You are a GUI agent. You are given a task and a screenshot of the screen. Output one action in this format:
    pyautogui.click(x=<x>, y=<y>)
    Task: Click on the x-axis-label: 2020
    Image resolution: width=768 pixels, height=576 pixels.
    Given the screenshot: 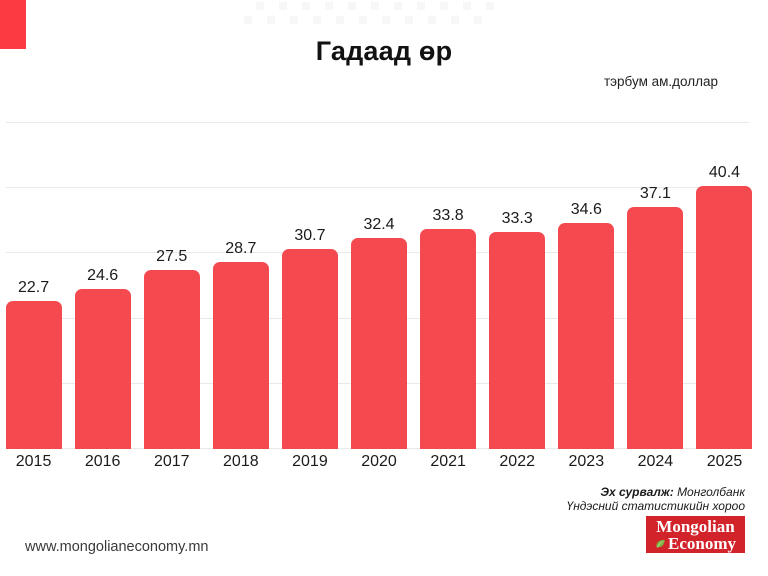 What is the action you would take?
    pyautogui.click(x=379, y=461)
    